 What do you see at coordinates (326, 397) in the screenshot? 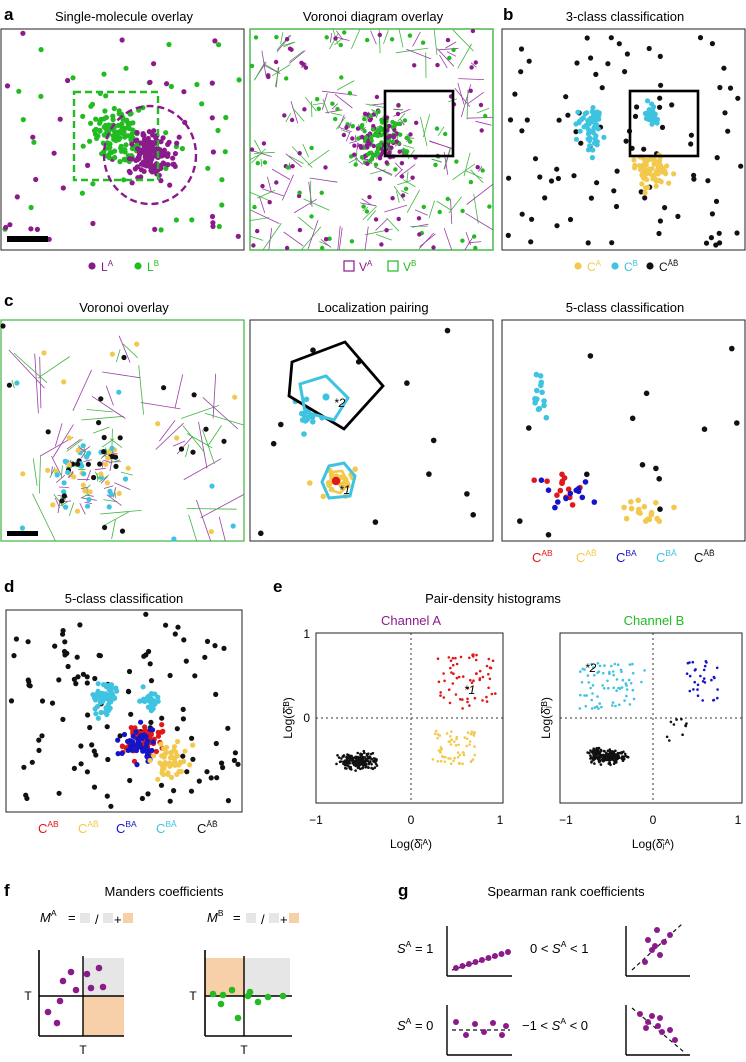
I see `paired-cyan-dot` at bounding box center [326, 397].